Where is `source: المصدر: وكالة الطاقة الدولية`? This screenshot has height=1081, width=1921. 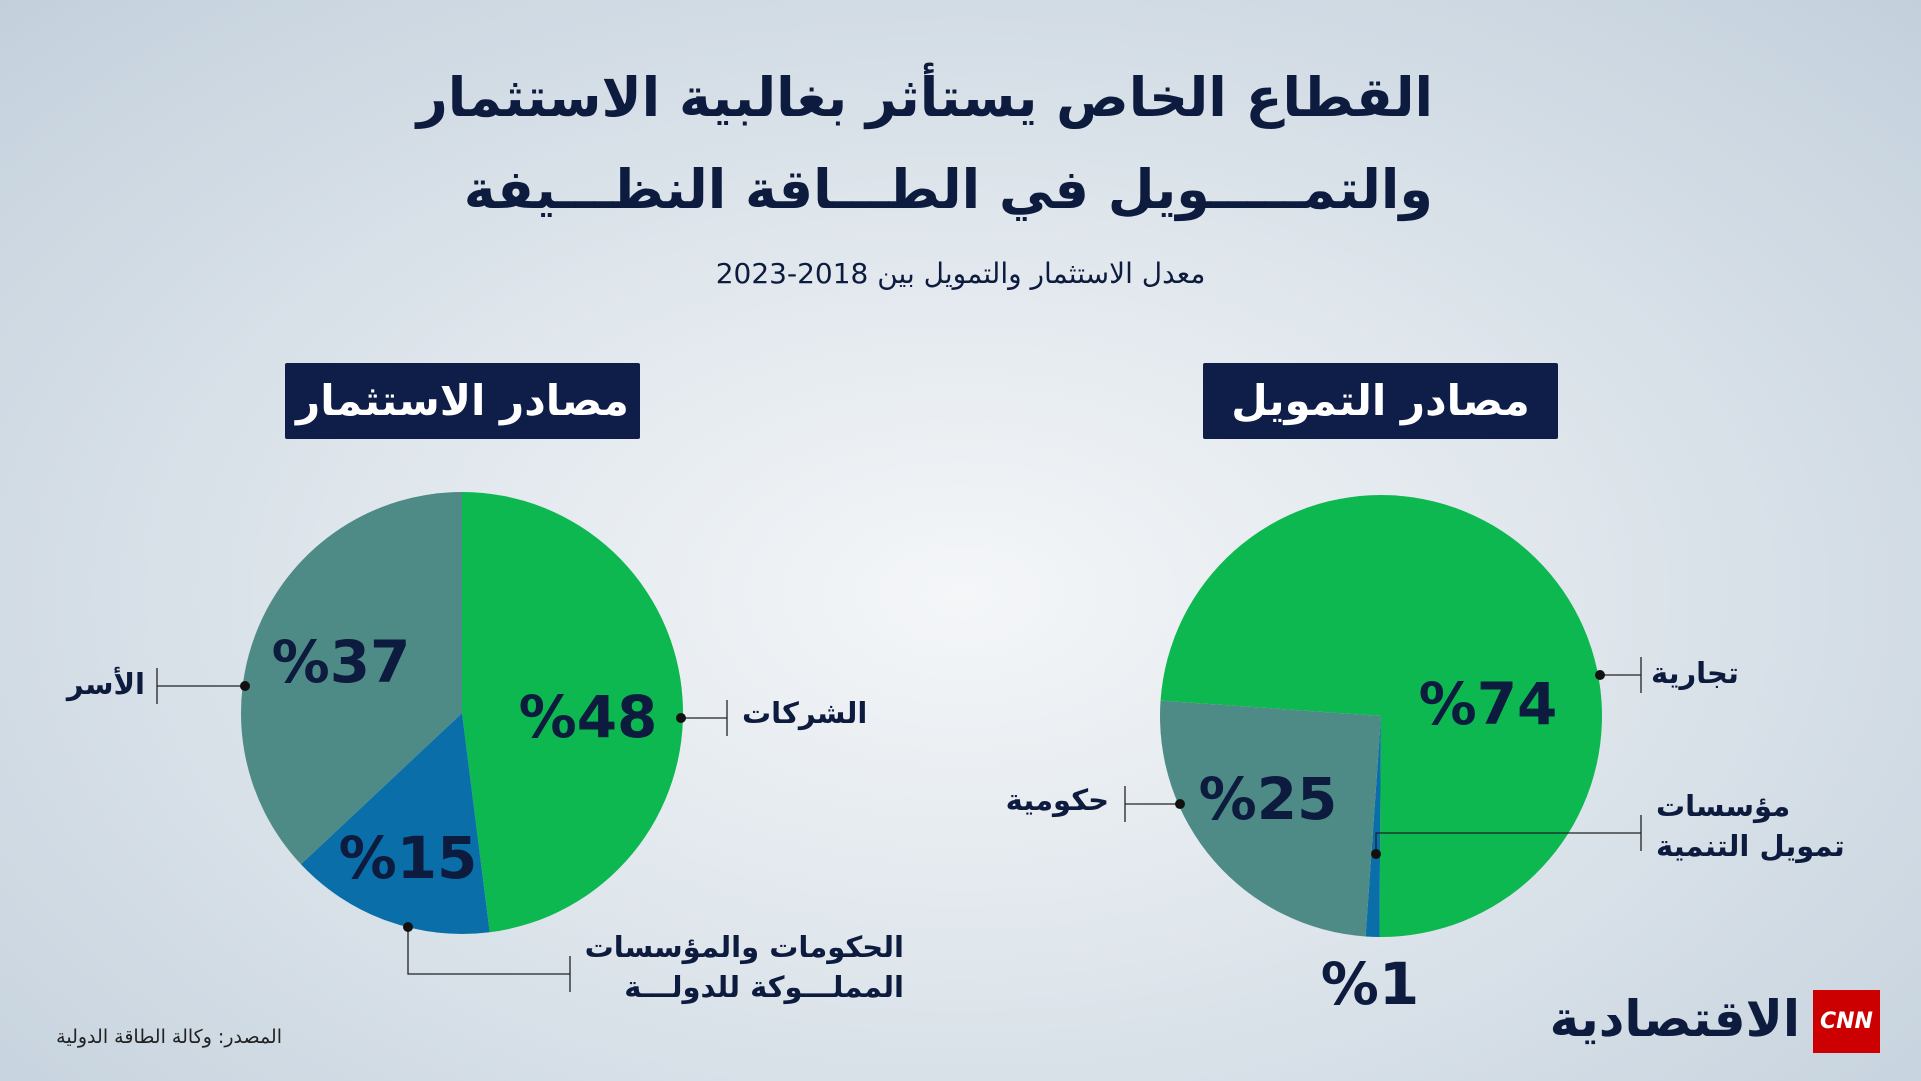
source: المصدر: وكالة الطاقة الدولية is located at coordinates (169, 1037).